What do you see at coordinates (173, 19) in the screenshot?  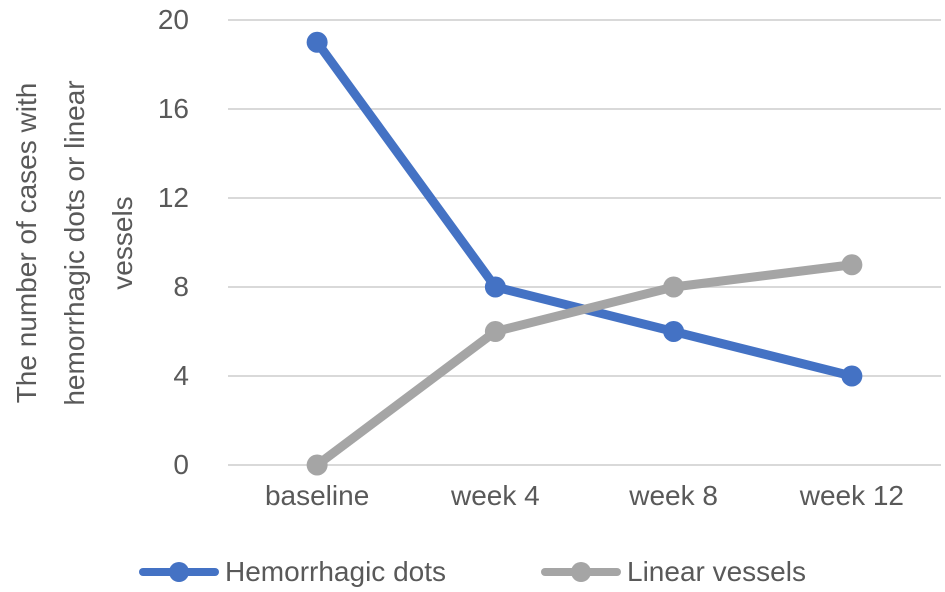 I see `y-tick-label: 20` at bounding box center [173, 19].